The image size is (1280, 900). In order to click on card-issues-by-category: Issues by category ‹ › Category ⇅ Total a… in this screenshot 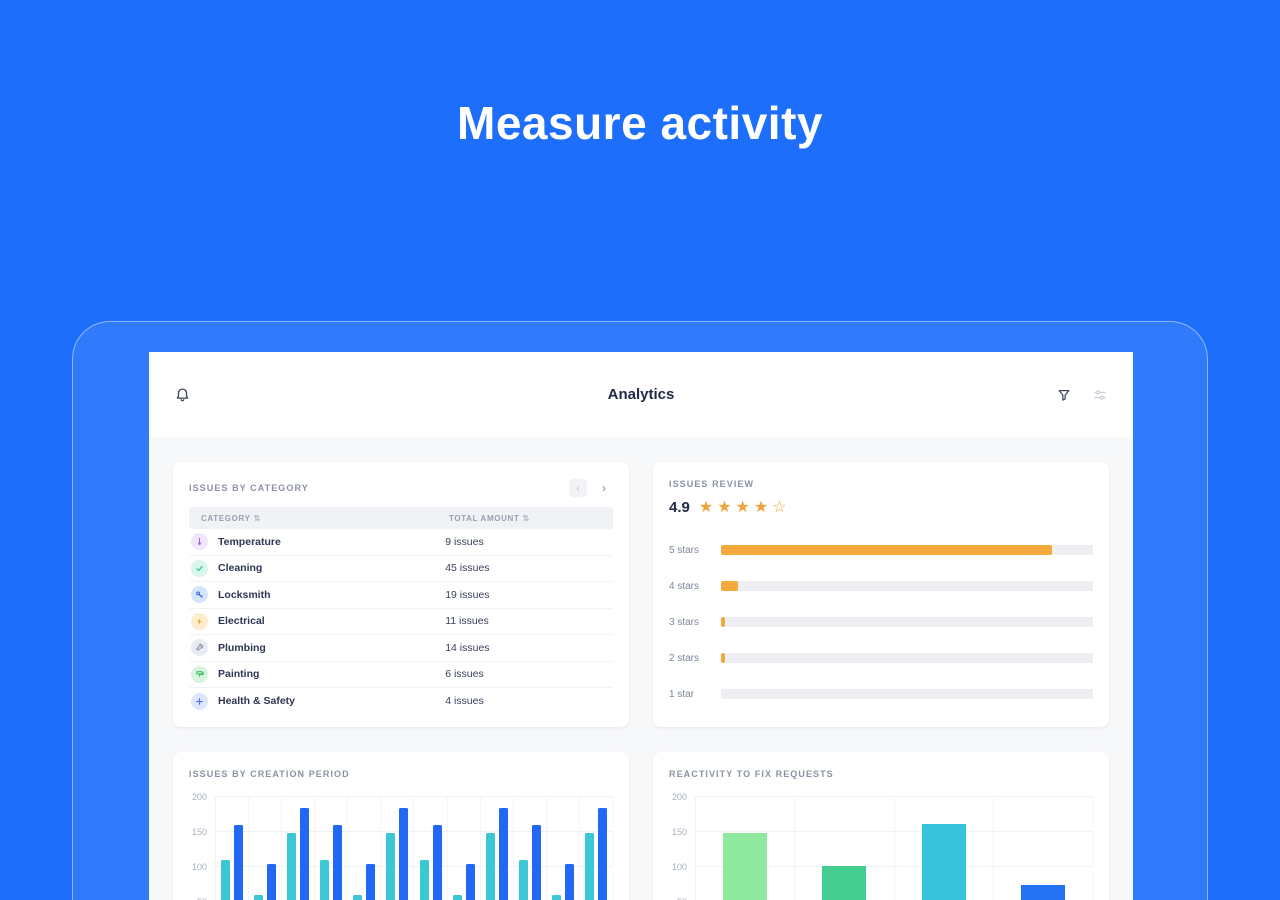, I will do `click(401, 594)`.